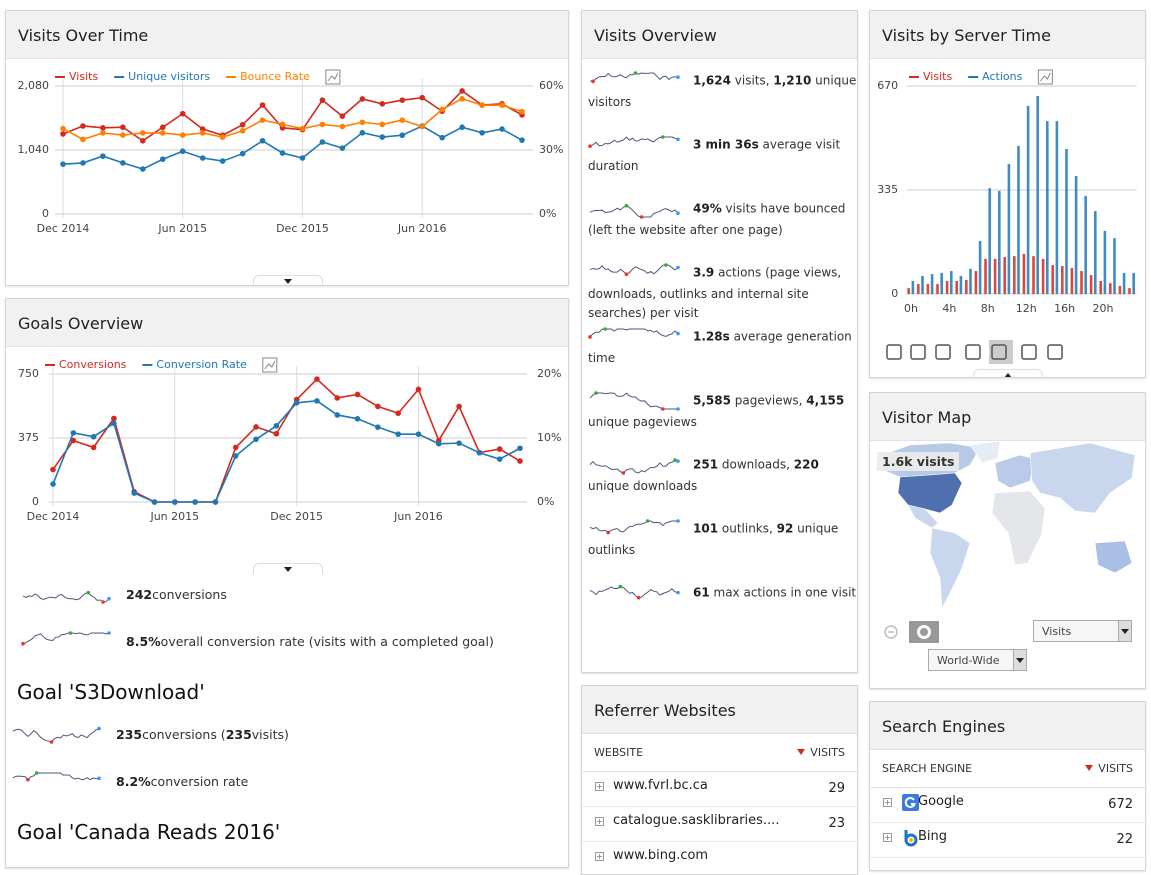 Image resolution: width=1151 pixels, height=875 pixels. What do you see at coordinates (547, 213) in the screenshot?
I see `y2-tick-label: 0%` at bounding box center [547, 213].